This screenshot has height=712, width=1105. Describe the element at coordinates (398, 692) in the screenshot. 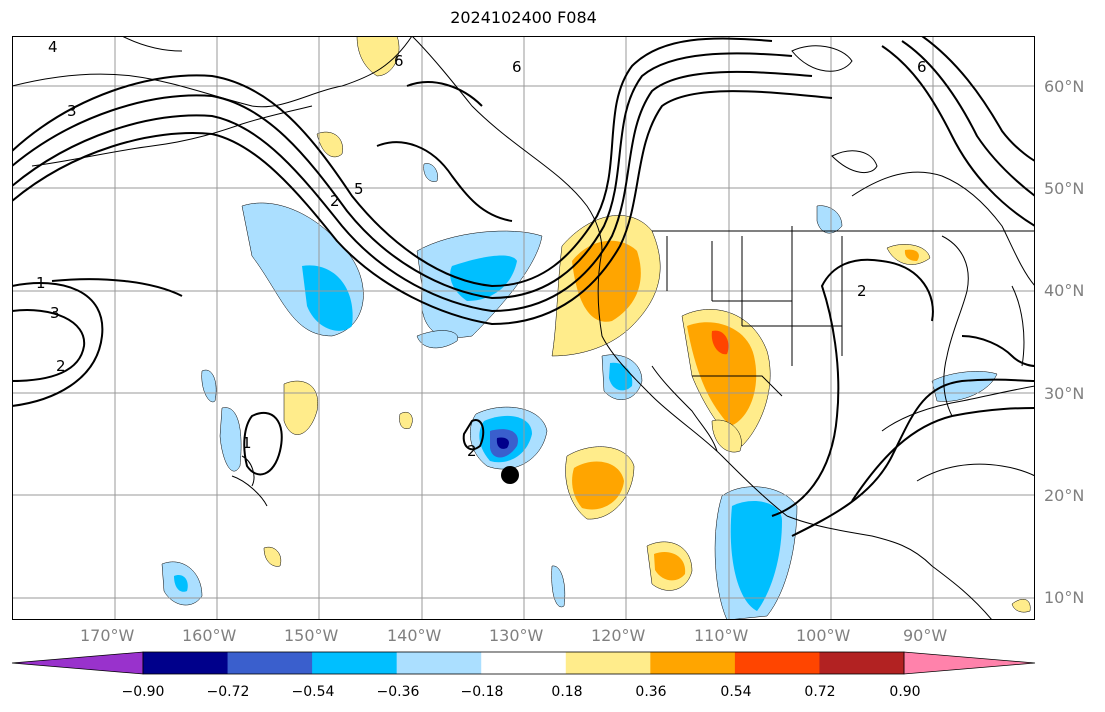

I see `colorbar-tick-label: −0.36` at that location.